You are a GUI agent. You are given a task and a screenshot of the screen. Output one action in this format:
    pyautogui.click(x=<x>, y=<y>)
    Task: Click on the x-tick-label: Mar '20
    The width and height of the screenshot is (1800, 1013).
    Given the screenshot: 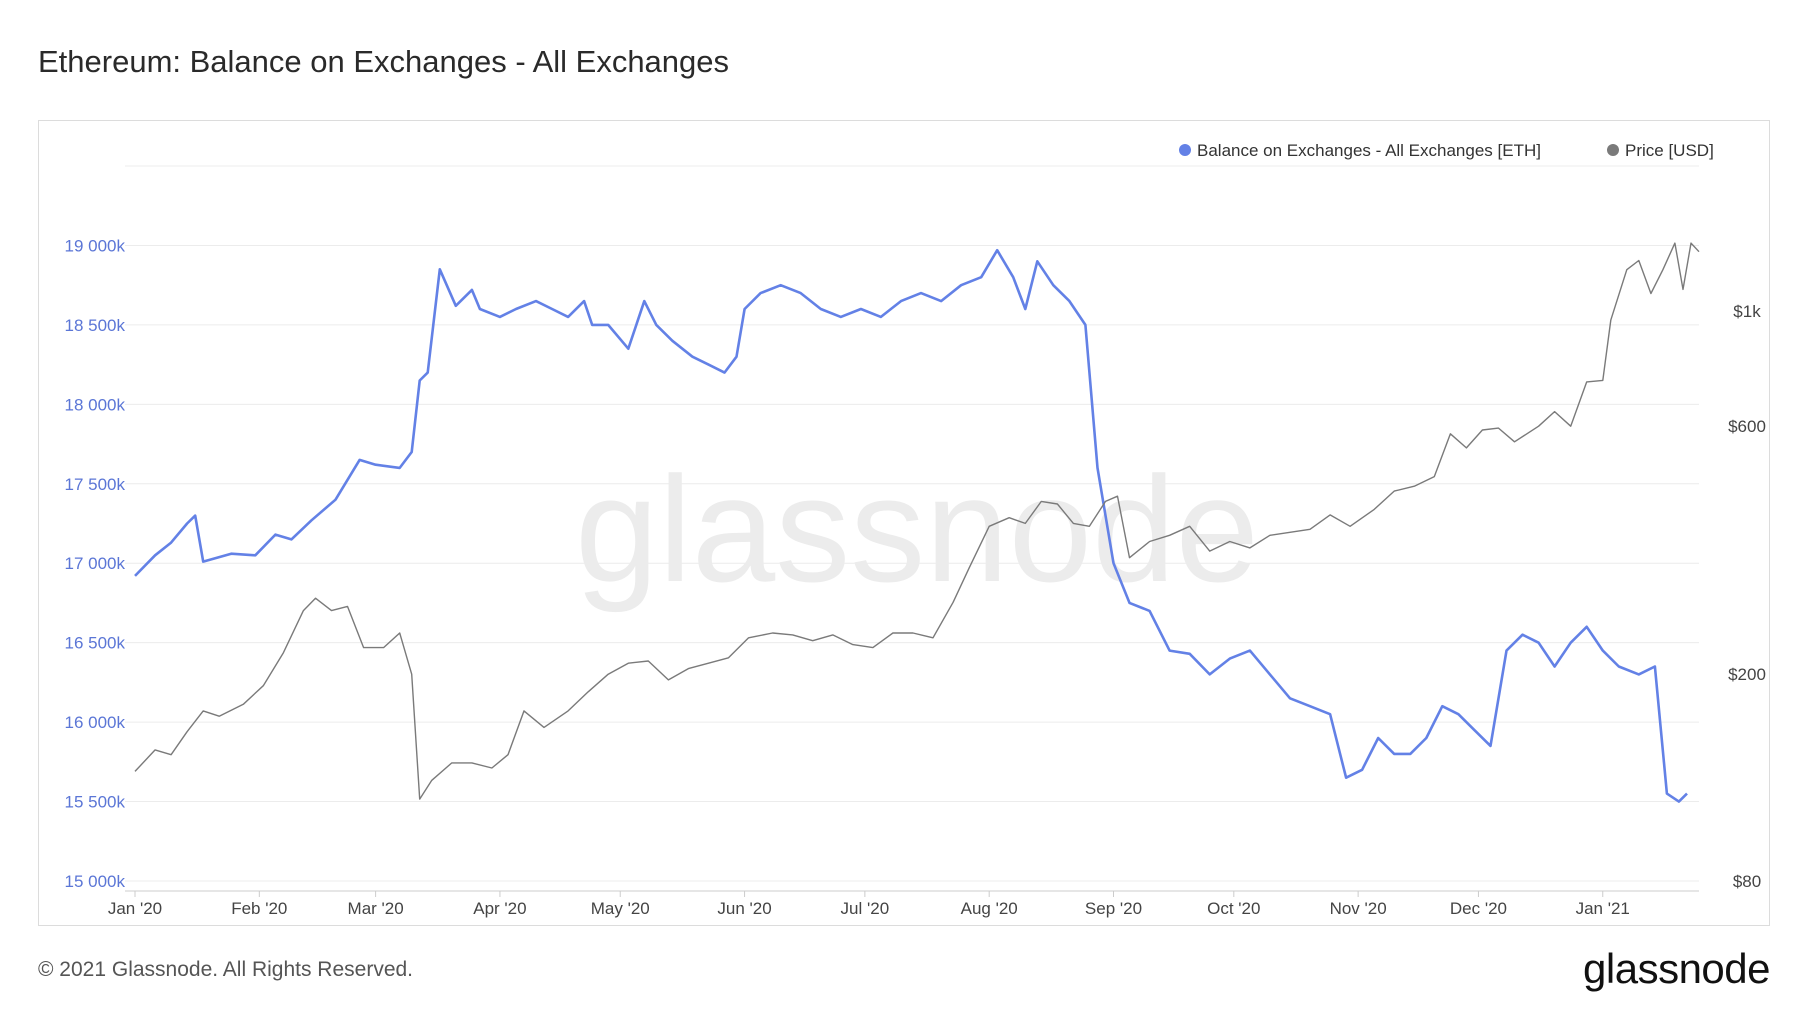 What is the action you would take?
    pyautogui.click(x=376, y=908)
    